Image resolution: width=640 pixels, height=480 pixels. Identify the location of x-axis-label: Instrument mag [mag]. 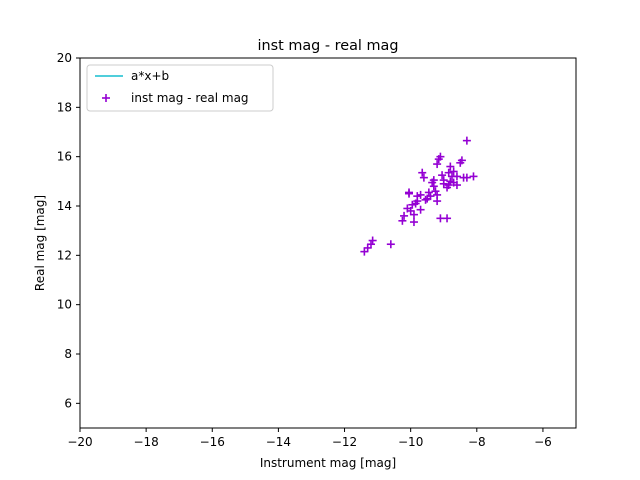
(328, 463).